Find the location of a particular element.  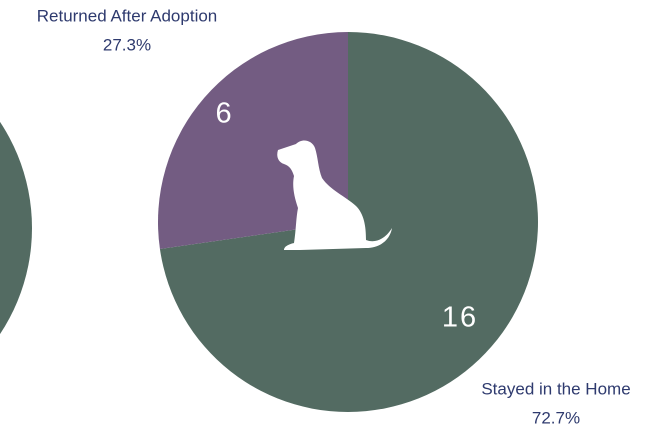

slice-value-label: 6 is located at coordinates (224, 114).